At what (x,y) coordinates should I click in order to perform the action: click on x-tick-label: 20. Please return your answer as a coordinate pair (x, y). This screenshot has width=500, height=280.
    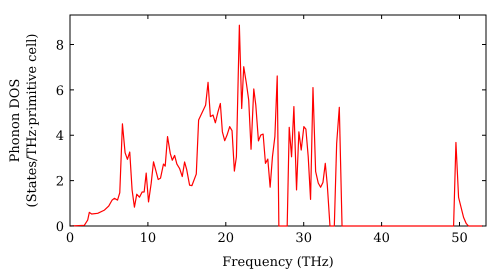
    Looking at the image, I should click on (226, 238).